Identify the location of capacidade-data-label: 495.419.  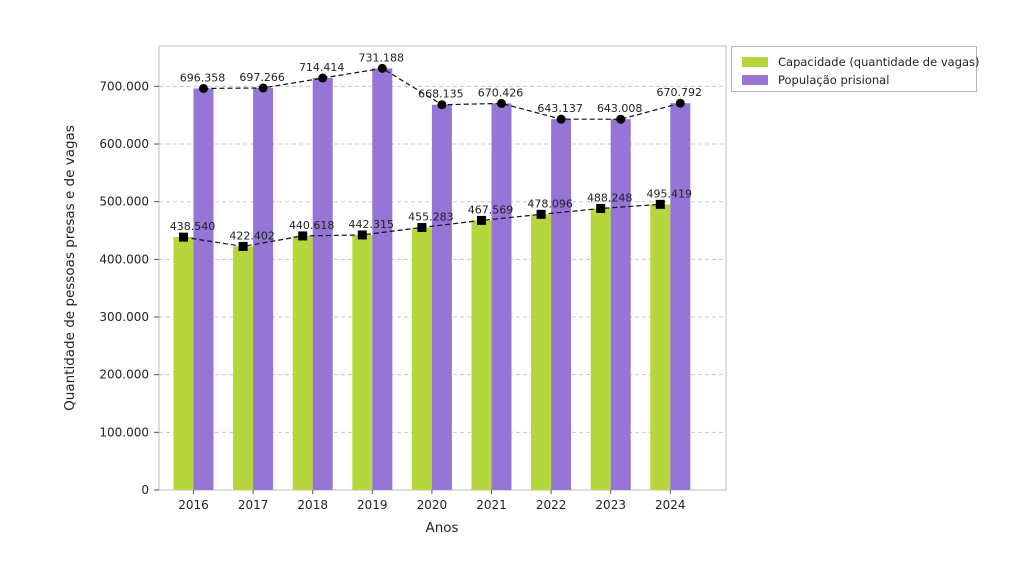
(670, 193).